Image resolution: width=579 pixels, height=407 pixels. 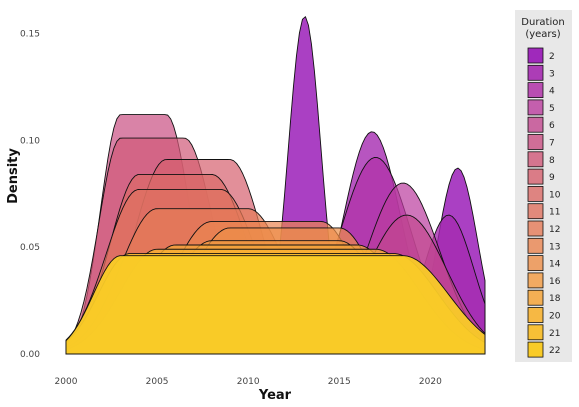 What do you see at coordinates (554, 230) in the screenshot?
I see `legend-label-12: 12` at bounding box center [554, 230].